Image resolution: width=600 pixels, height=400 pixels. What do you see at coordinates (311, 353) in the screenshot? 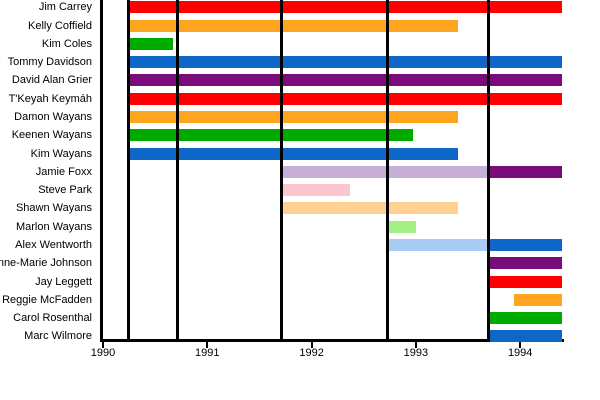
I see `x-tick-label: 1992` at bounding box center [311, 353].